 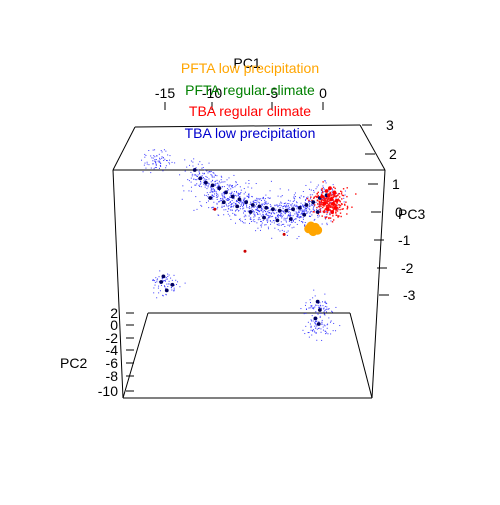 What do you see at coordinates (407, 268) in the screenshot?
I see `z-tick-label: -2` at bounding box center [407, 268].